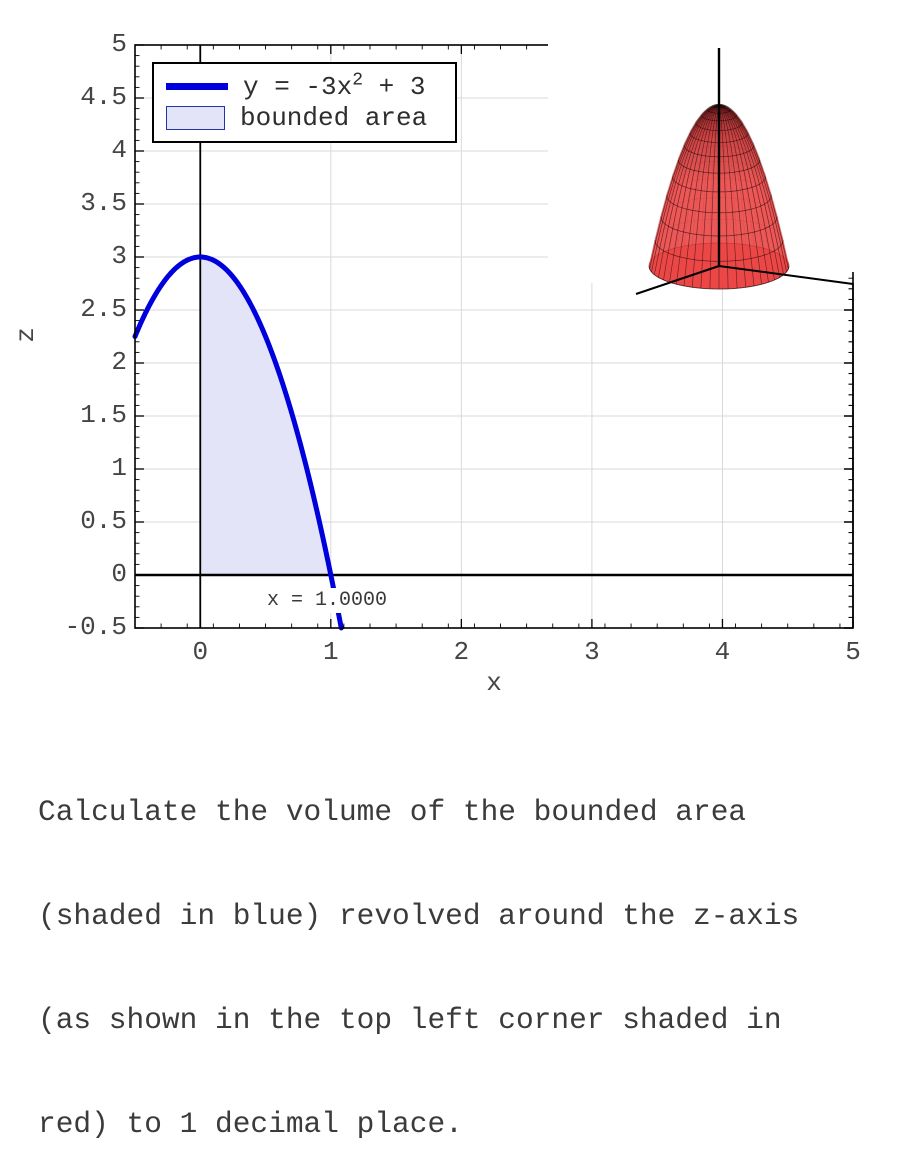  Describe the element at coordinates (119, 150) in the screenshot. I see `y-tick-label: 4` at that location.